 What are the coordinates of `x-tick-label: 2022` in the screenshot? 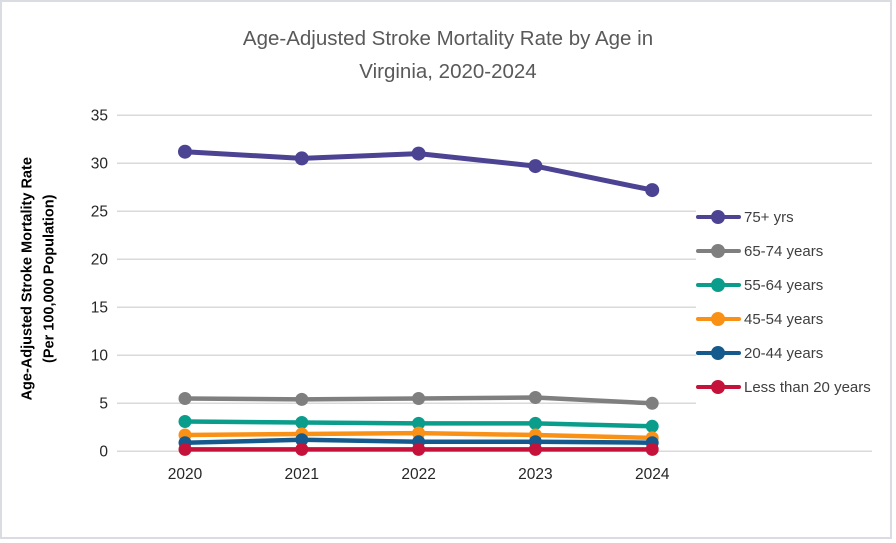 It's located at (418, 474).